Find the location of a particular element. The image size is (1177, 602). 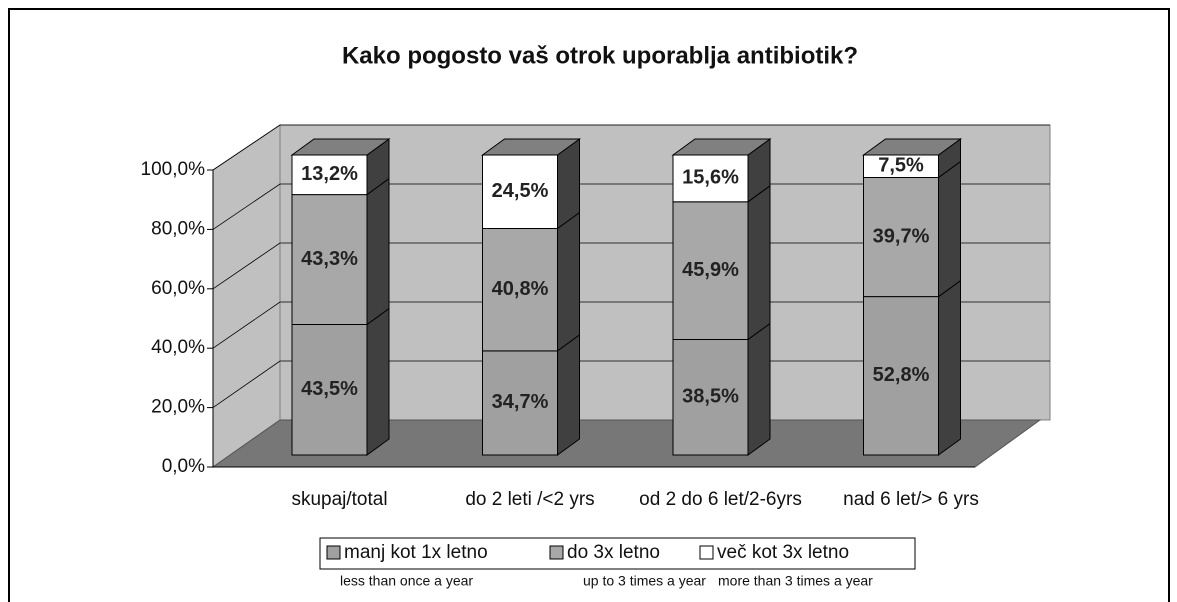

legend-label: manj kot 1x letno is located at coordinates (416, 552).